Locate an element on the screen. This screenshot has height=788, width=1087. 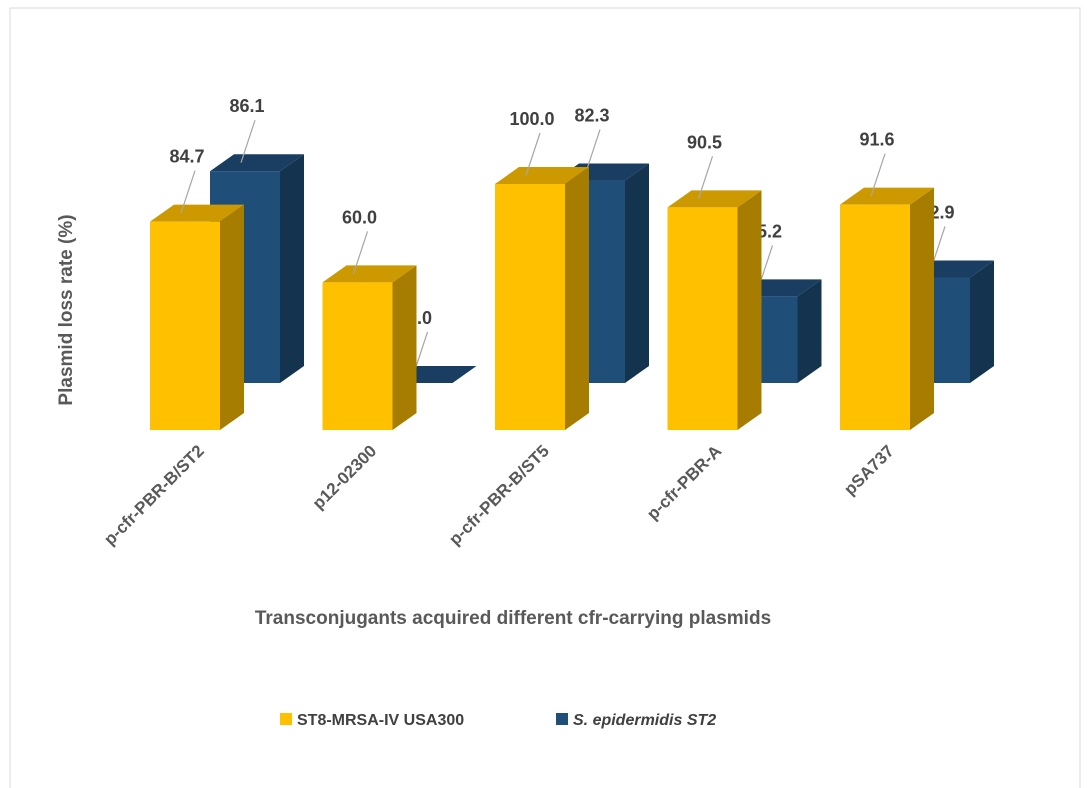
legend-label: ST8-MRSA-IV USA300 is located at coordinates (380, 720).